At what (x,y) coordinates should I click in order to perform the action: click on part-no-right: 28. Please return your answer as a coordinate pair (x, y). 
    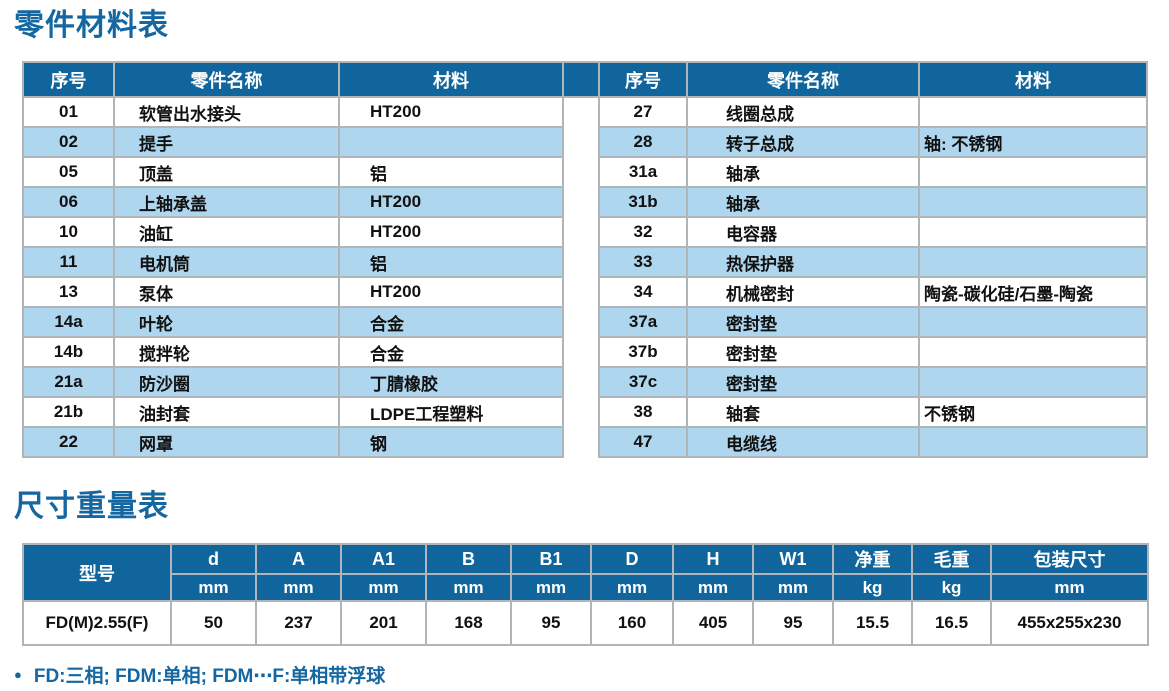
    Looking at the image, I should click on (643, 142).